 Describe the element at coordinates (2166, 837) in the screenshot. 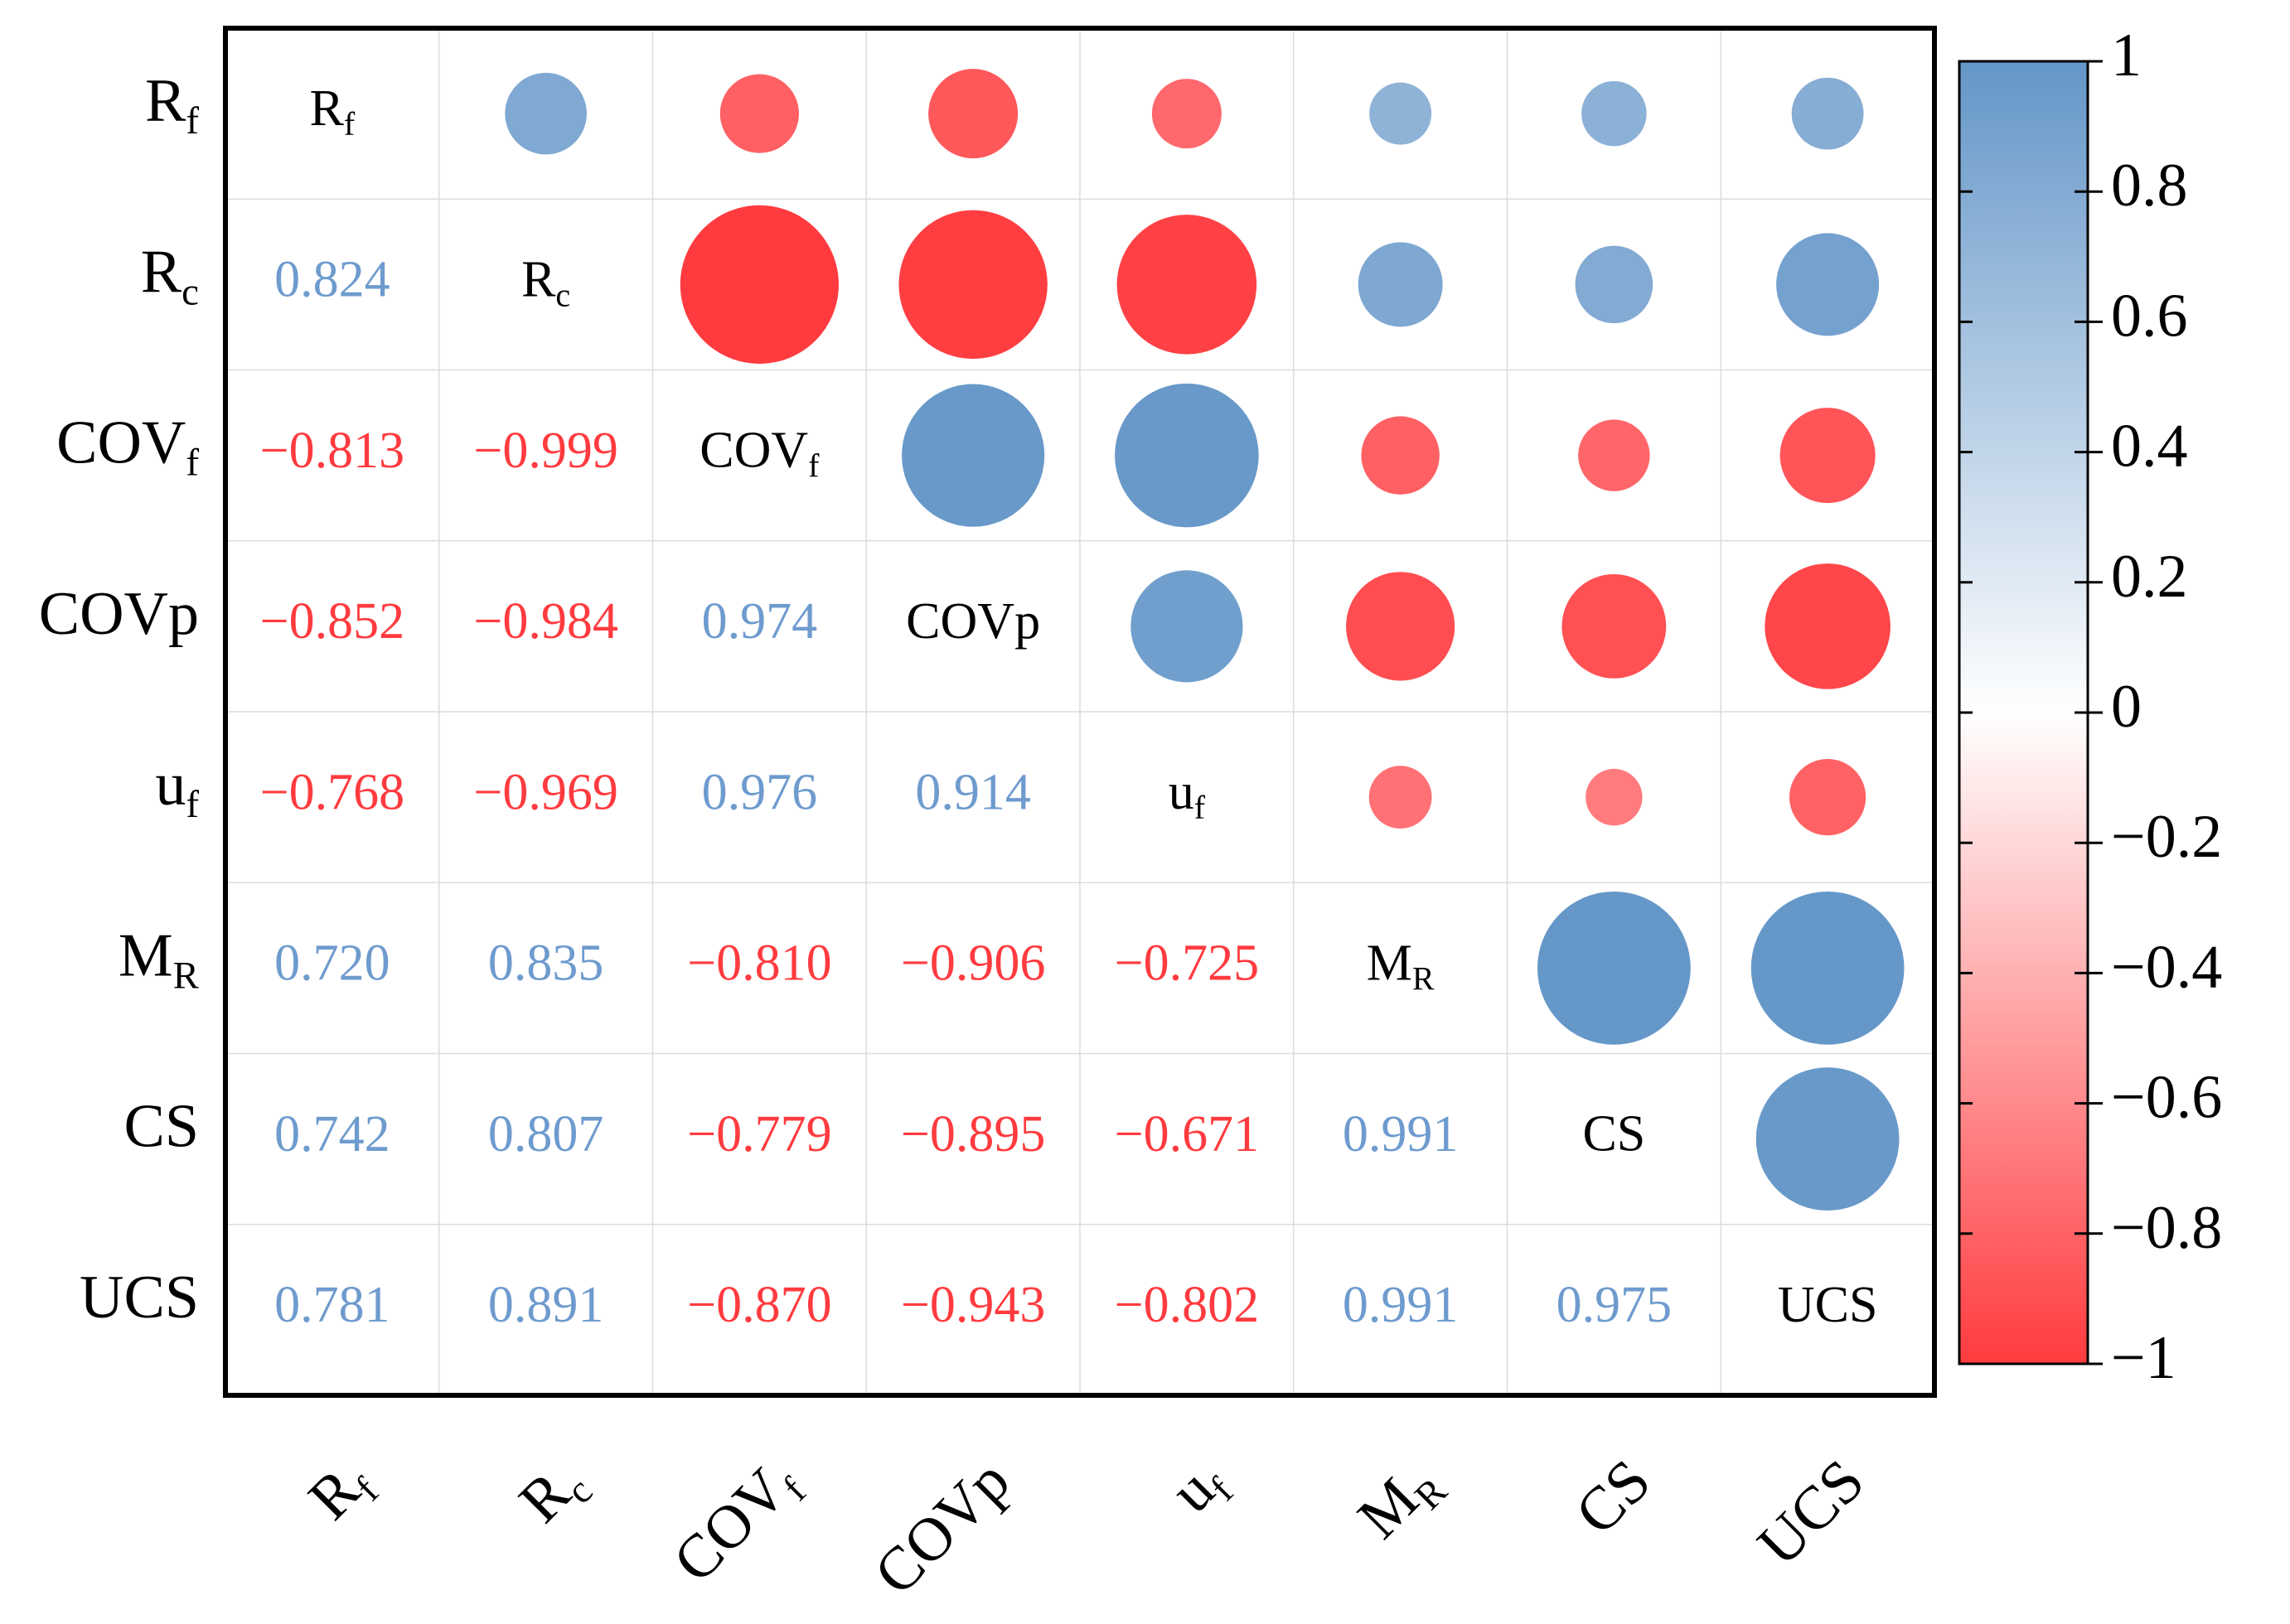

I see `colorbar-tick-label: −0.2` at that location.